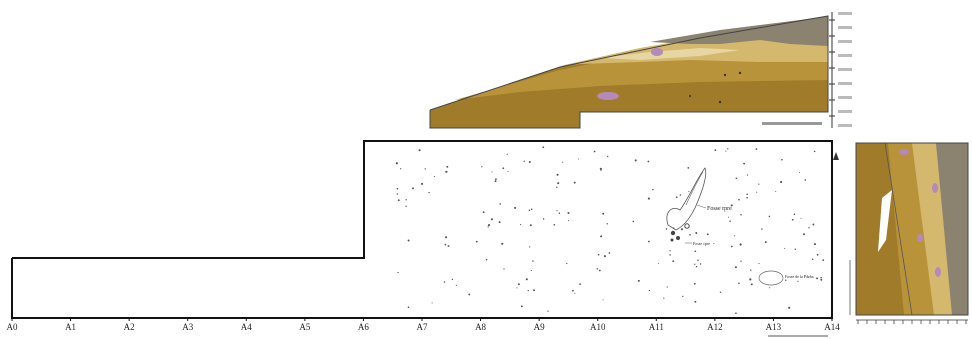  Describe the element at coordinates (12, 327) in the screenshot. I see `grid-label-a0: A0` at that location.